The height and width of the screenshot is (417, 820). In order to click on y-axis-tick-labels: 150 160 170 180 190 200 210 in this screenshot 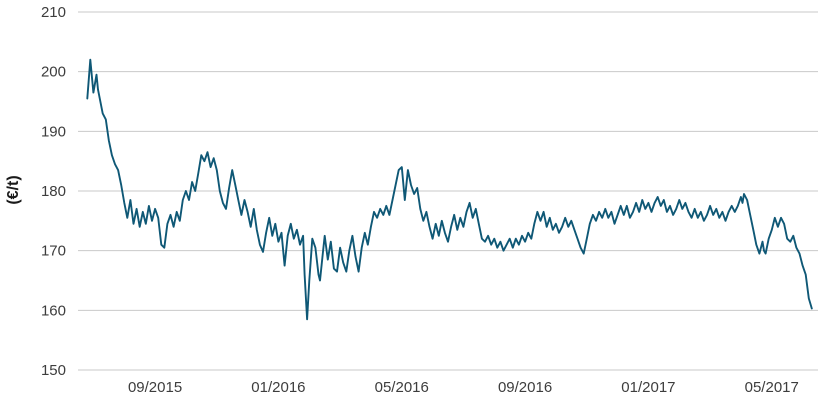, I will do `click(53, 191)`.